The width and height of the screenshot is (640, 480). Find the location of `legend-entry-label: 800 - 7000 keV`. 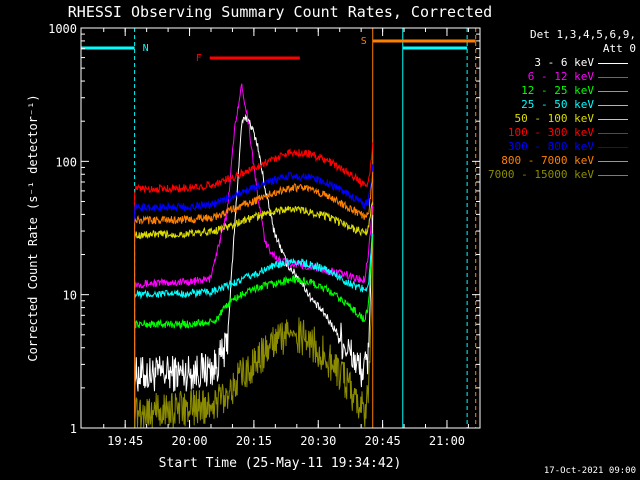

legend-entry-label: 800 - 7000 keV is located at coordinates (547, 160).